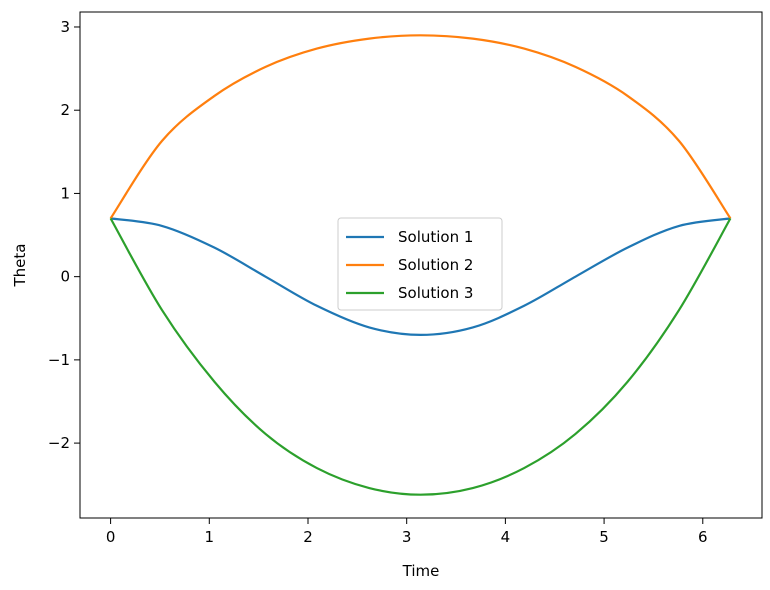 The image size is (770, 590). I want to click on x-tick-label: 1, so click(210, 537).